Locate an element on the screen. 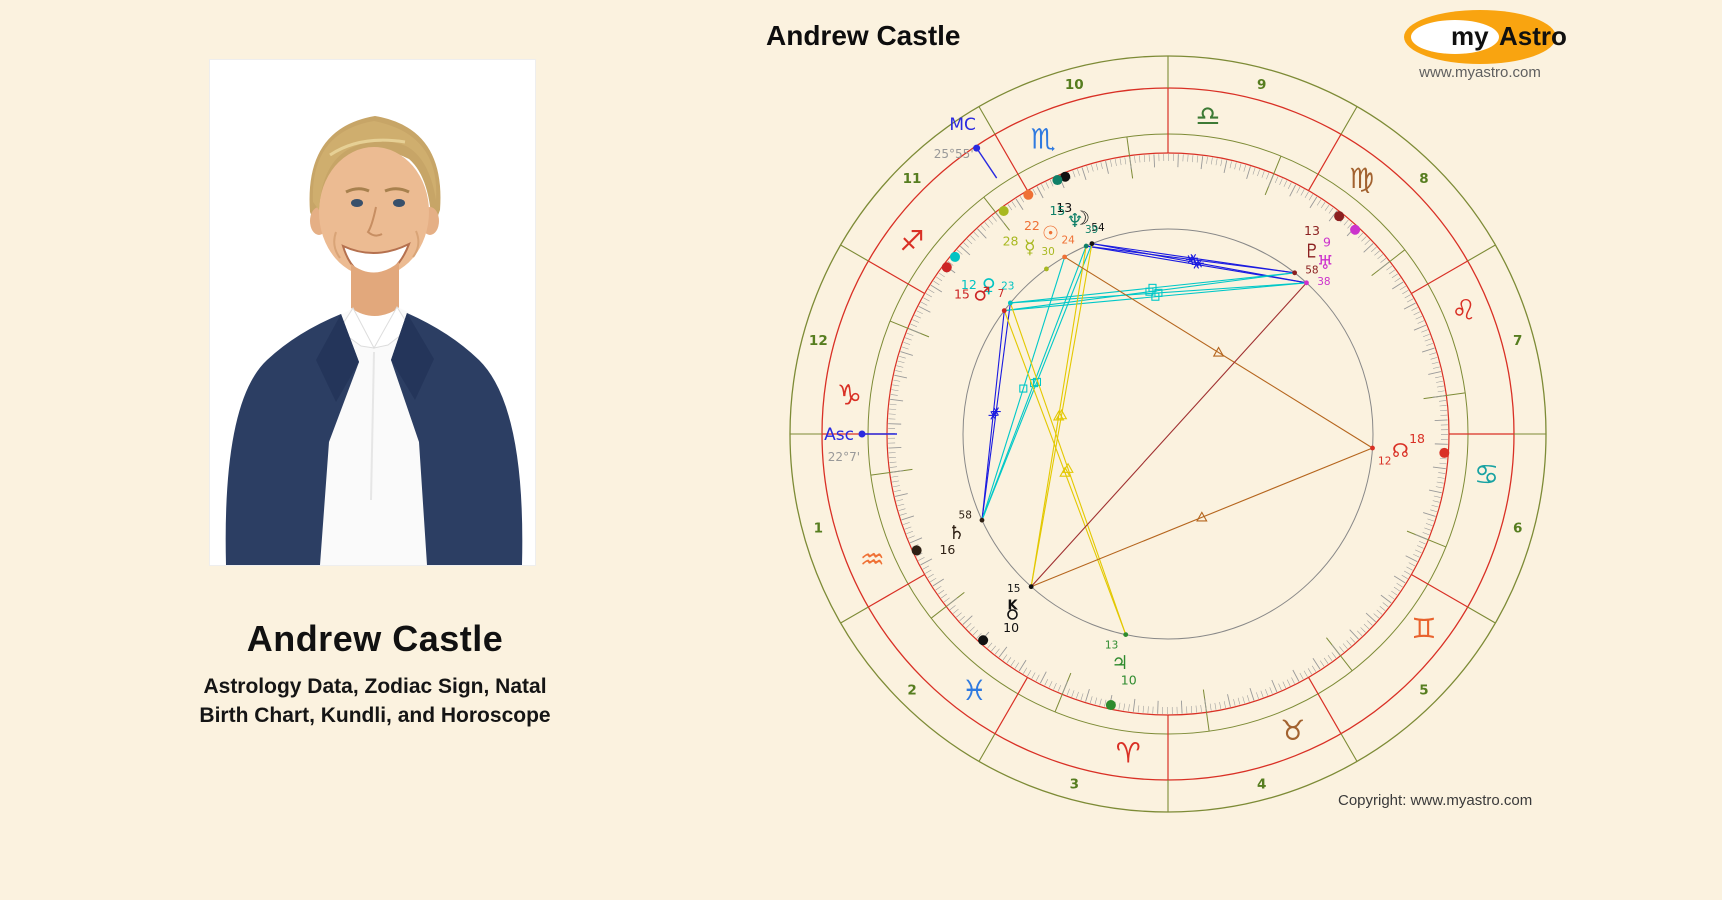 Image resolution: width=1722 pixels, height=900 pixels. planet-glyph-moon: ☽ is located at coordinates (1081, 218).